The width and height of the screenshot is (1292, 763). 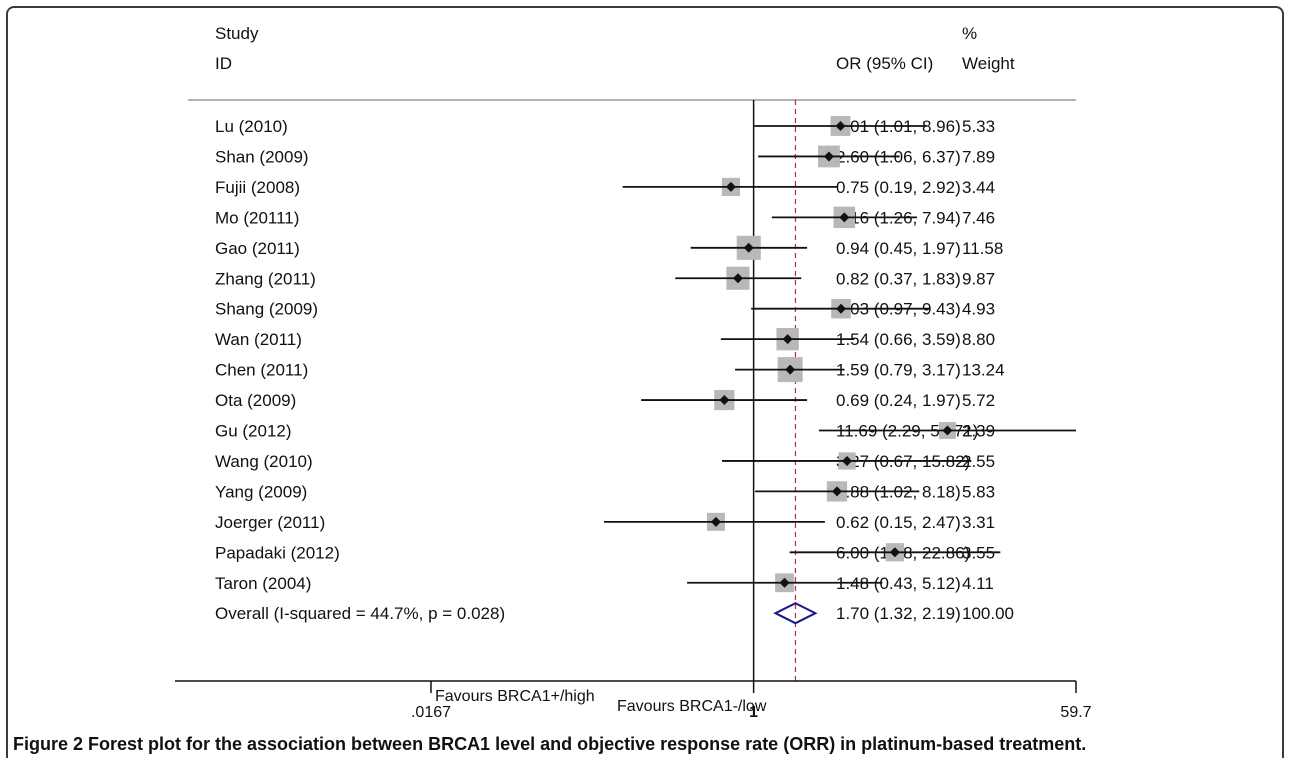 I want to click on study-or-ci: 0.82 (0.37, 1.83), so click(x=898, y=278).